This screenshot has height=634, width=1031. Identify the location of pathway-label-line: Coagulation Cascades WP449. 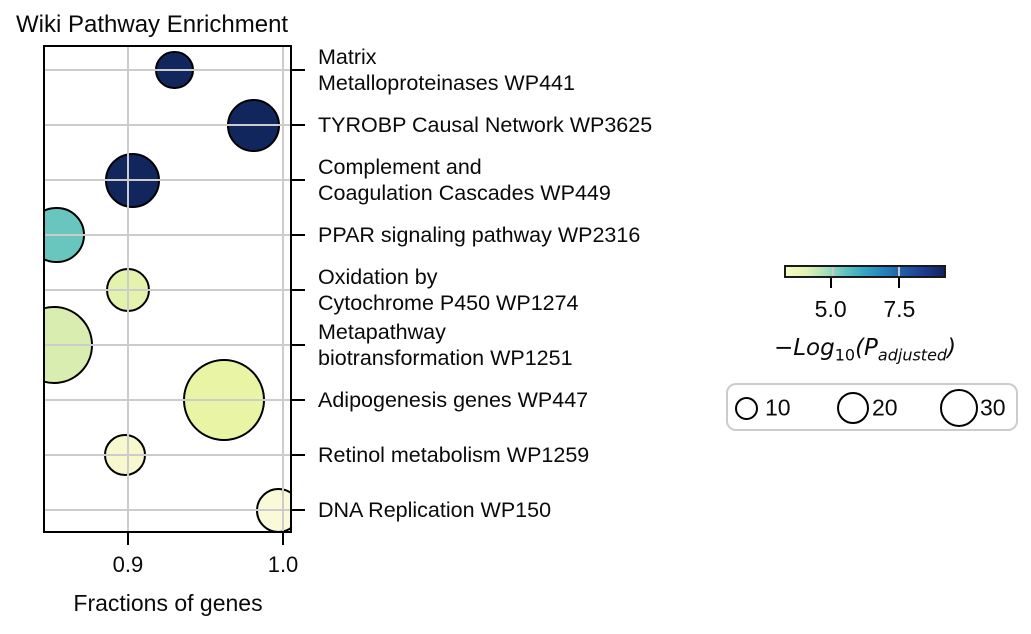
(464, 193).